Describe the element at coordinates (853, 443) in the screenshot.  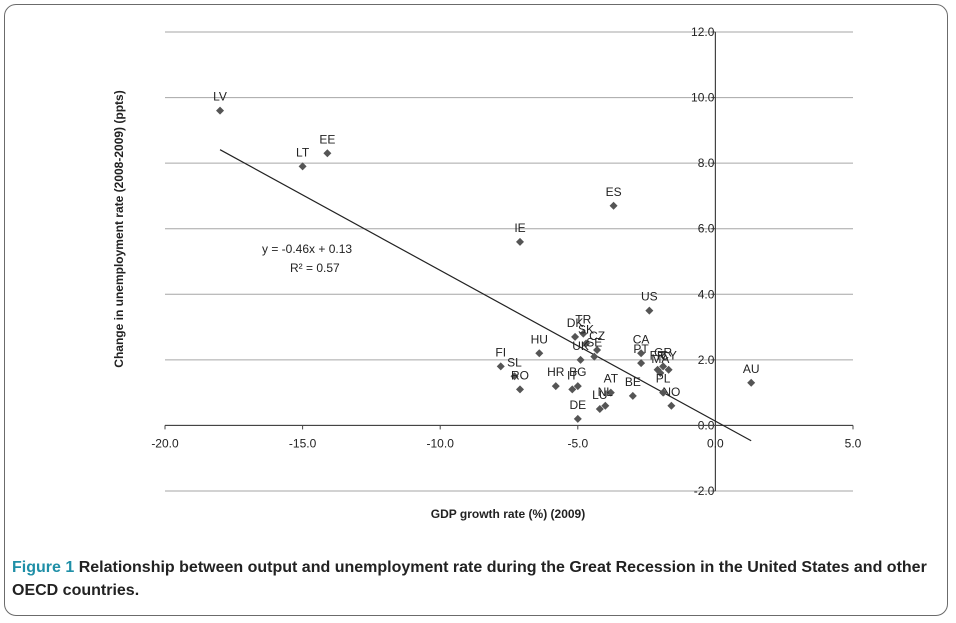
I see `x-tick-label: 5.0` at that location.